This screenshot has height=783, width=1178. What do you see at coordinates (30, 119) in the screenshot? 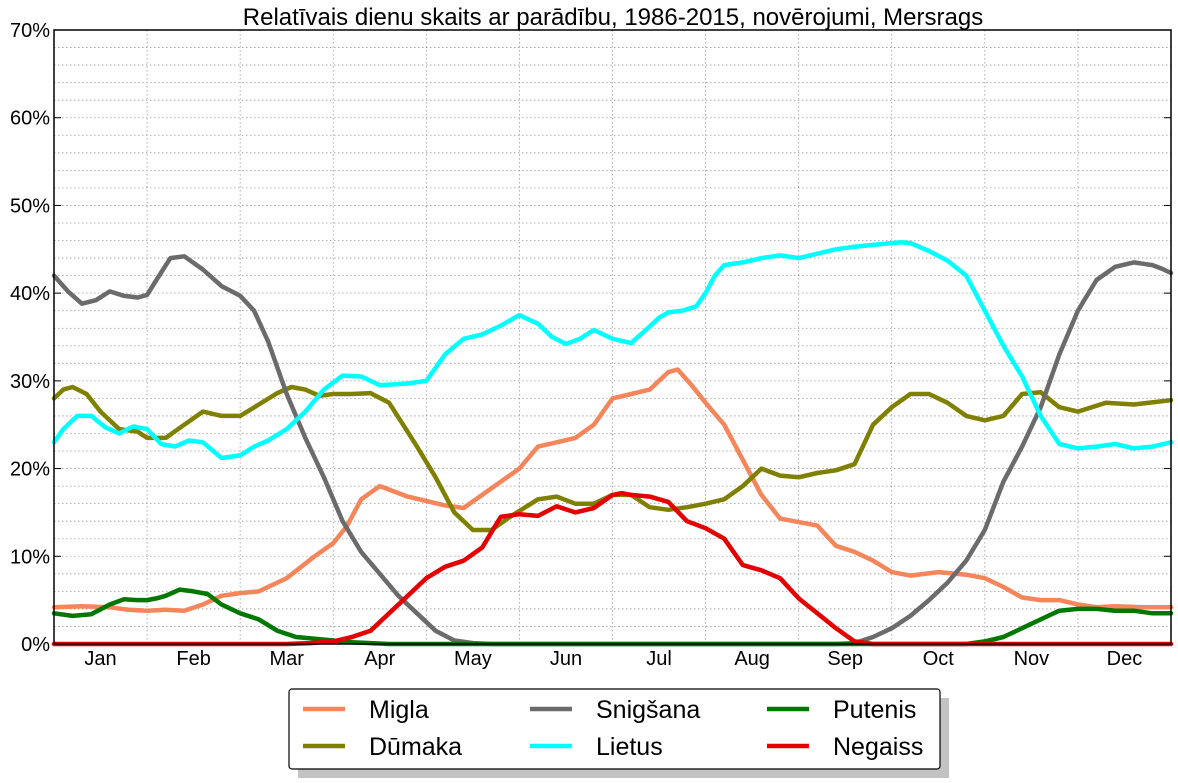
I see `y-tick-label: 60%` at bounding box center [30, 119].